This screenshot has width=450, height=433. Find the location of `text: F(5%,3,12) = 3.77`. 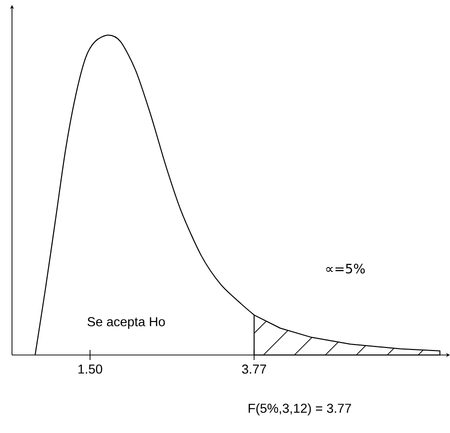

text: F(5%,3,12) = 3.77 is located at coordinates (300, 409).